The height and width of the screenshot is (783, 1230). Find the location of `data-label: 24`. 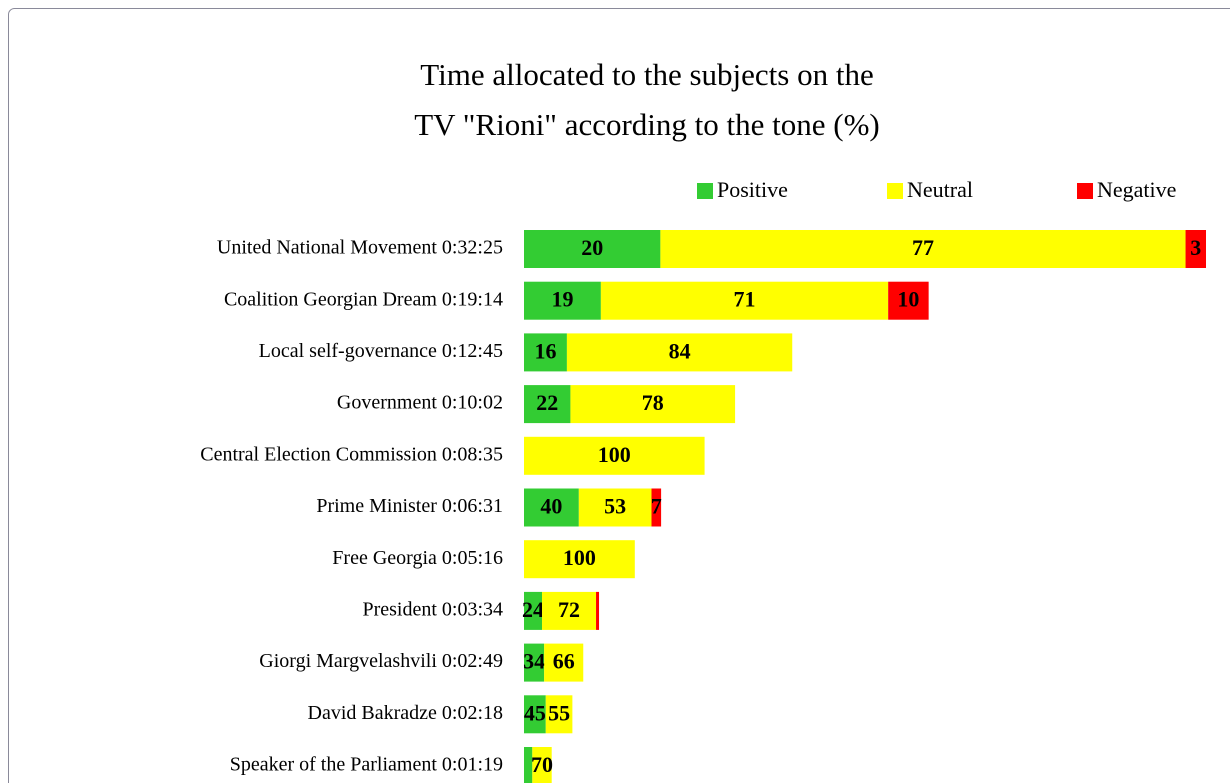

data-label: 24 is located at coordinates (533, 609).